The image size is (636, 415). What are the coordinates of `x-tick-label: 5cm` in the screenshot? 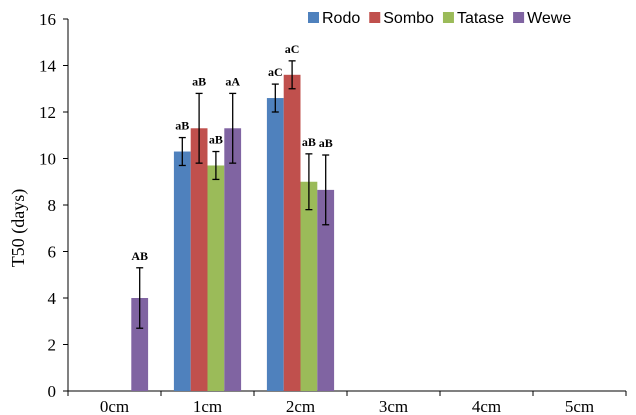 It's located at (579, 406).